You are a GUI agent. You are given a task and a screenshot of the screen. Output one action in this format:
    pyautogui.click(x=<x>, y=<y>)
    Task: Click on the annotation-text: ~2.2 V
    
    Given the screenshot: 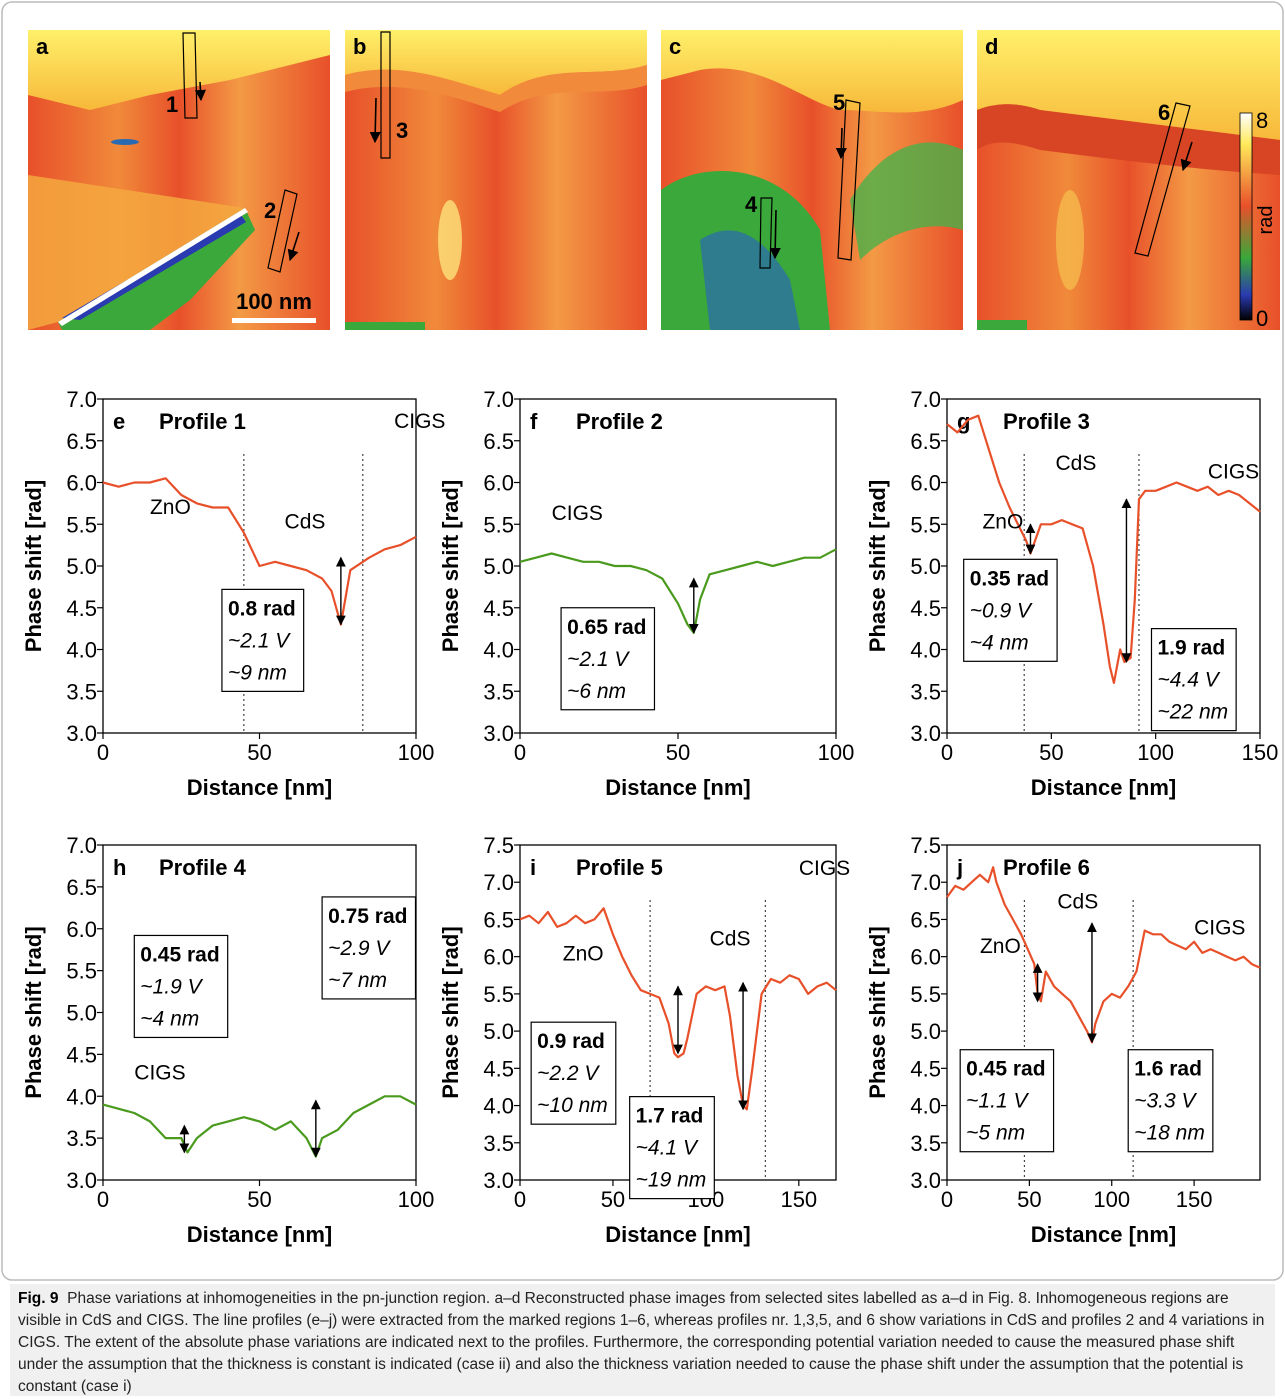 What is the action you would take?
    pyautogui.click(x=568, y=1073)
    